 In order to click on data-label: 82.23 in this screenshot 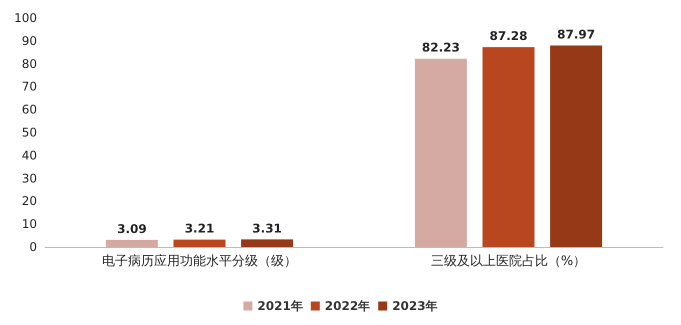, I will do `click(441, 47)`.